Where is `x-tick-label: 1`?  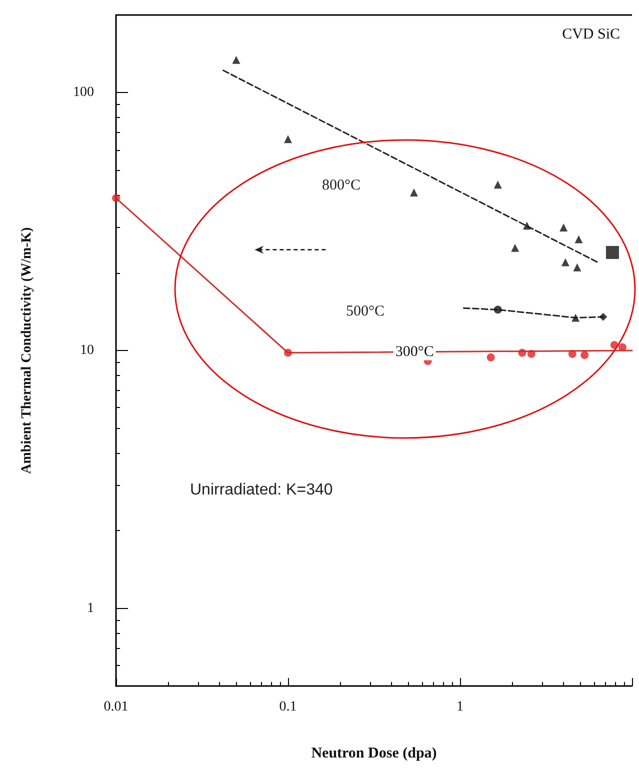
x-tick-label: 1 is located at coordinates (460, 707).